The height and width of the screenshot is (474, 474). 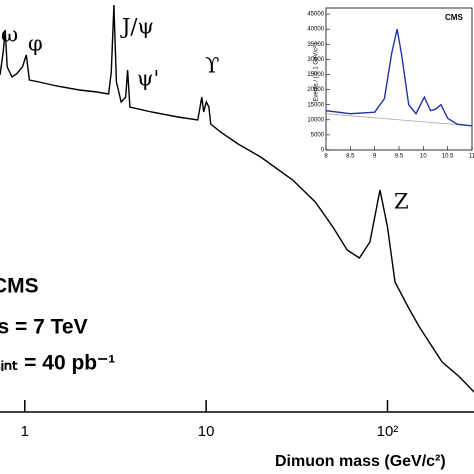 I want to click on experiment-label: CMS, so click(x=19, y=286).